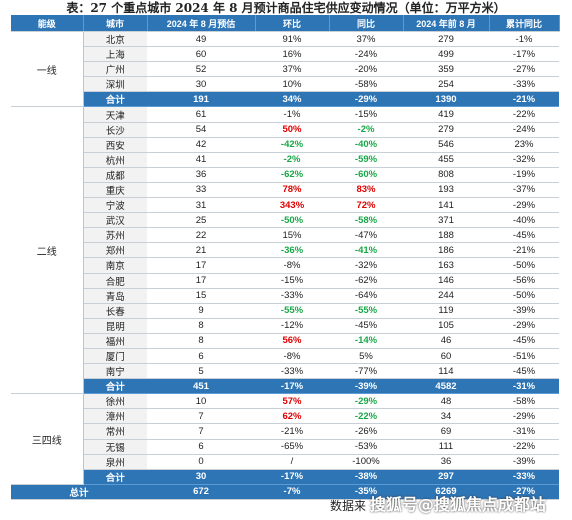  I want to click on mom-cell: -1%, so click(292, 114).